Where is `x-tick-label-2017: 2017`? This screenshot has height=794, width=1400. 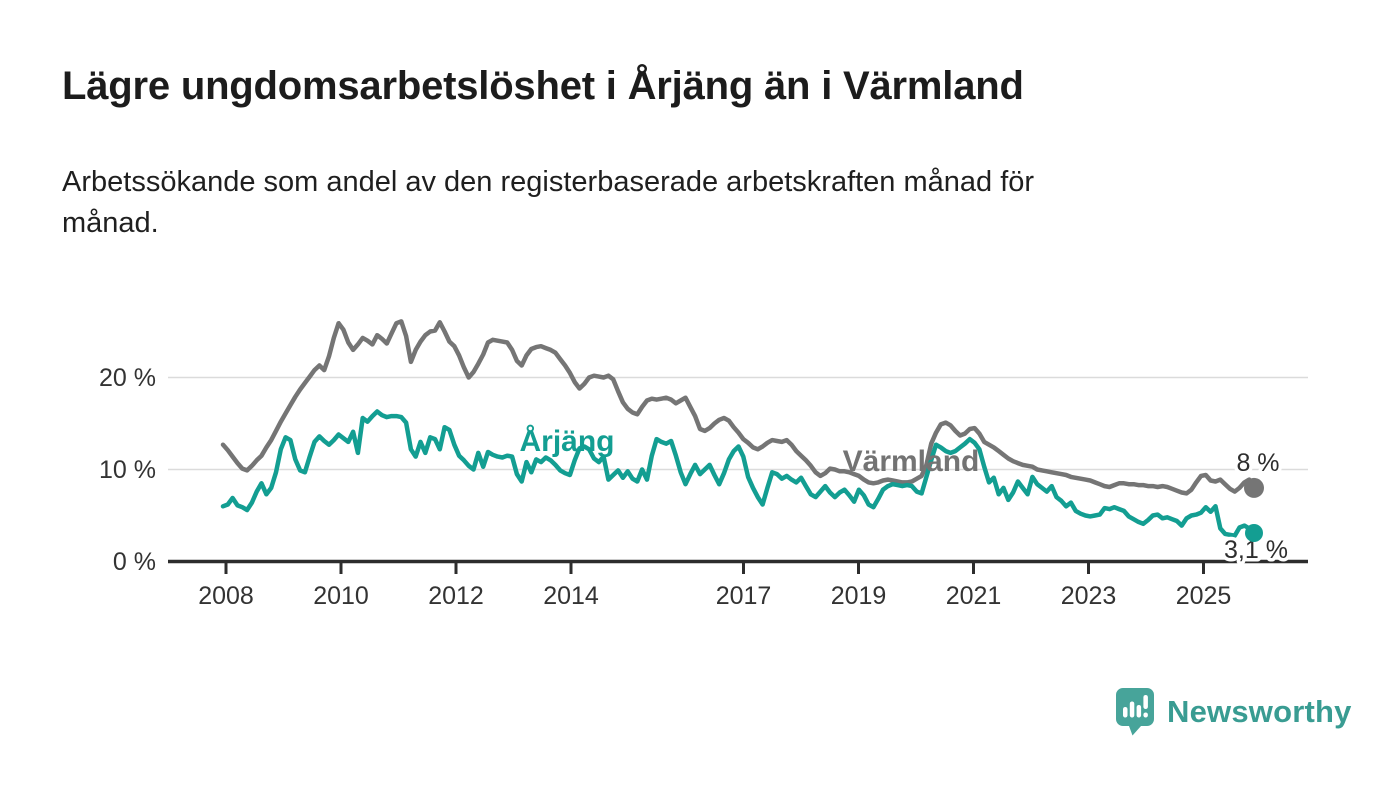 x-tick-label-2017: 2017 is located at coordinates (744, 596).